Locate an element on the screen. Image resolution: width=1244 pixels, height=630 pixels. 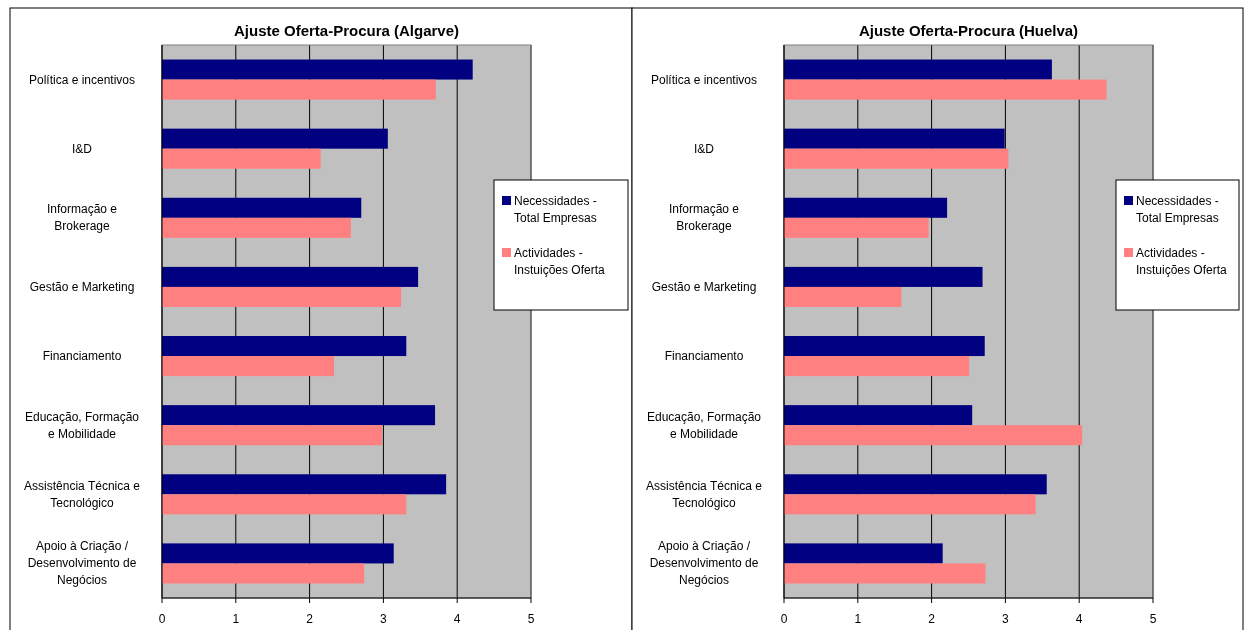
chart-title: Ajuste Oferta-Procura (Huelva) is located at coordinates (968, 30).